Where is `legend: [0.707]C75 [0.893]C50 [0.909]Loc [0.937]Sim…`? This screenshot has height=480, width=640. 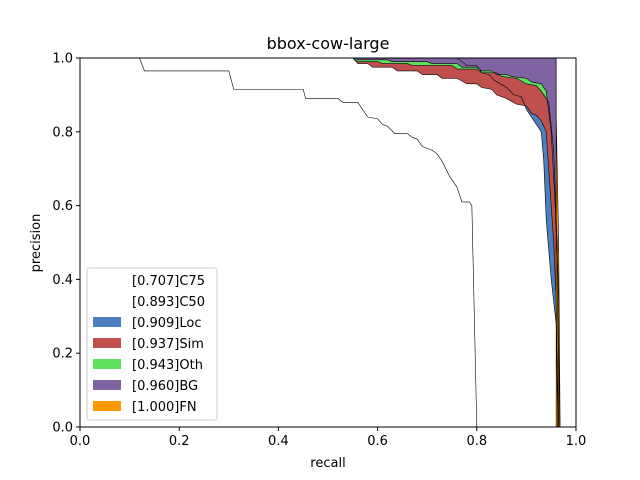 legend: [0.707]C75 [0.893]C50 [0.909]Loc [0.937]Sim… is located at coordinates (152, 344).